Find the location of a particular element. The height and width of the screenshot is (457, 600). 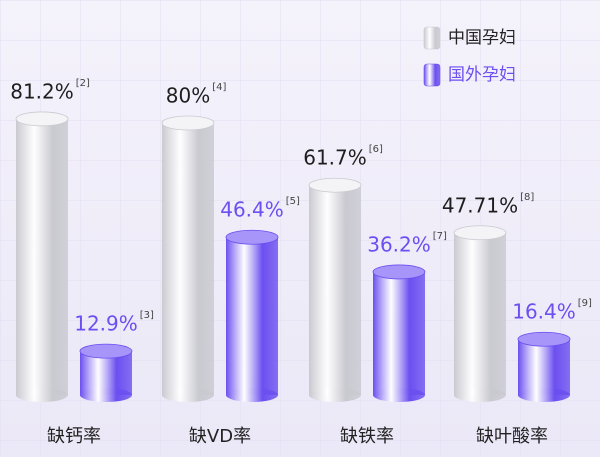

reference-note: [5] is located at coordinates (293, 201).